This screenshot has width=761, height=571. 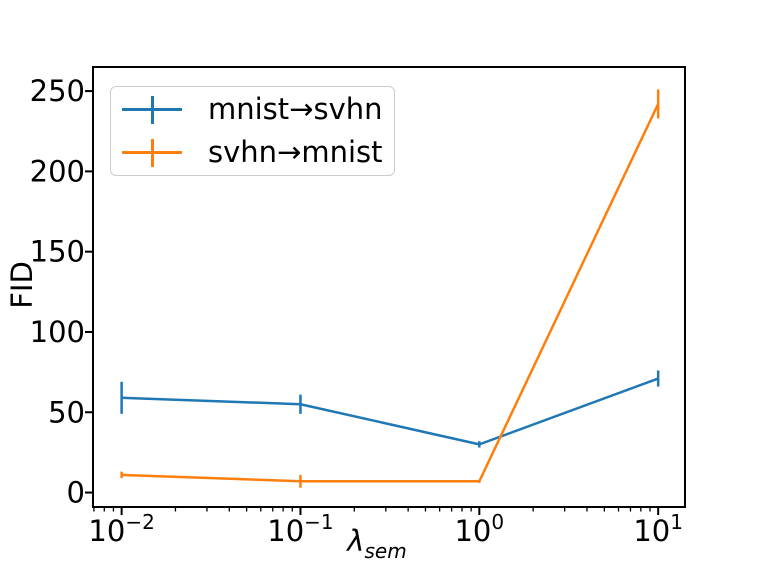 I want to click on x-axis-label-subscript: sem, so click(x=385, y=551).